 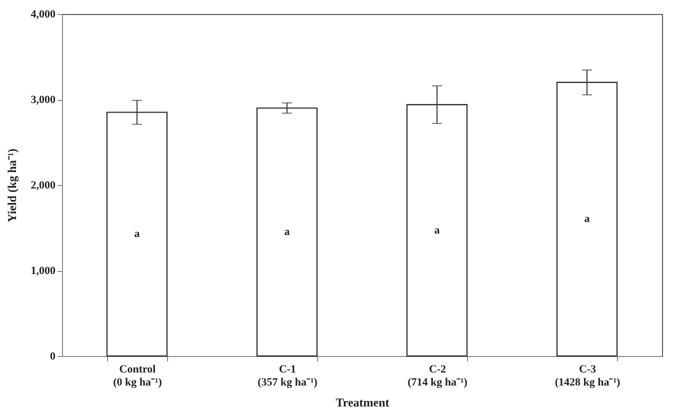 What do you see at coordinates (43, 14) in the screenshot?
I see `y-tick-label: 4,000` at bounding box center [43, 14].